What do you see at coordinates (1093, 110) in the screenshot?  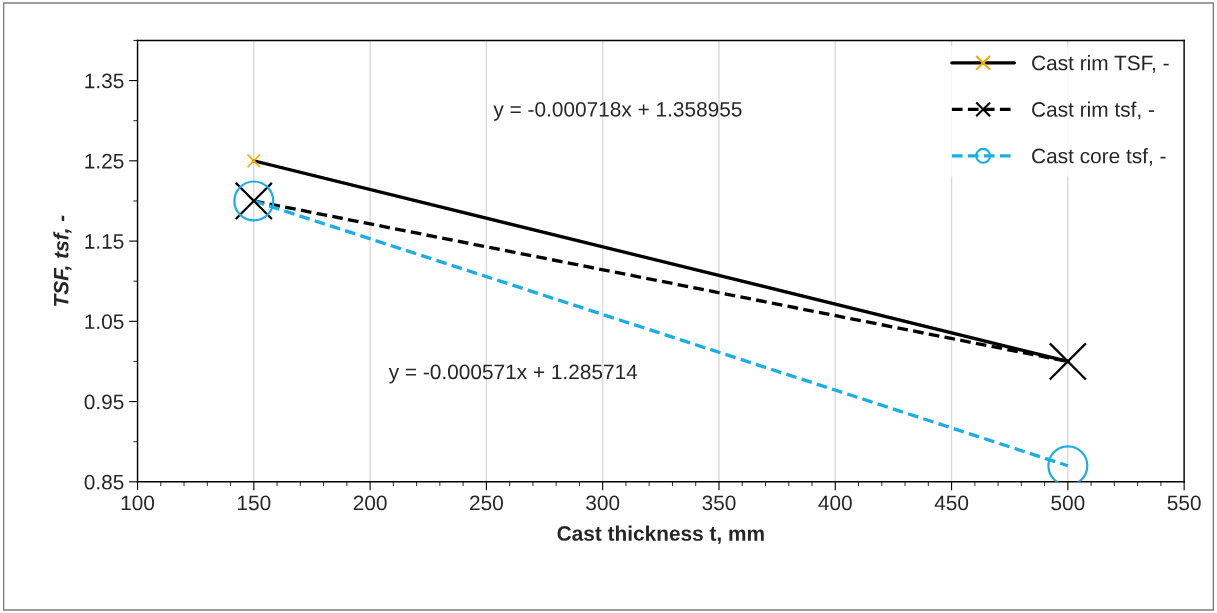 I see `legend-label: Cast rim tsf, -` at bounding box center [1093, 110].